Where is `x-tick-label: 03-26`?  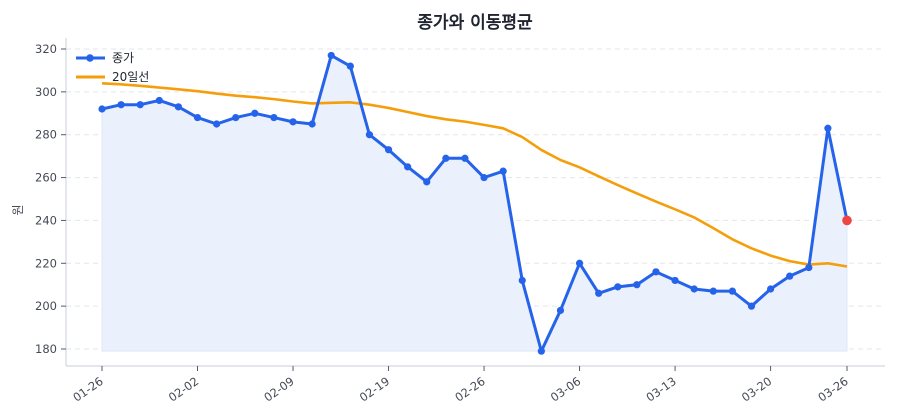 x-tick-label: 03-26 is located at coordinates (832, 389).